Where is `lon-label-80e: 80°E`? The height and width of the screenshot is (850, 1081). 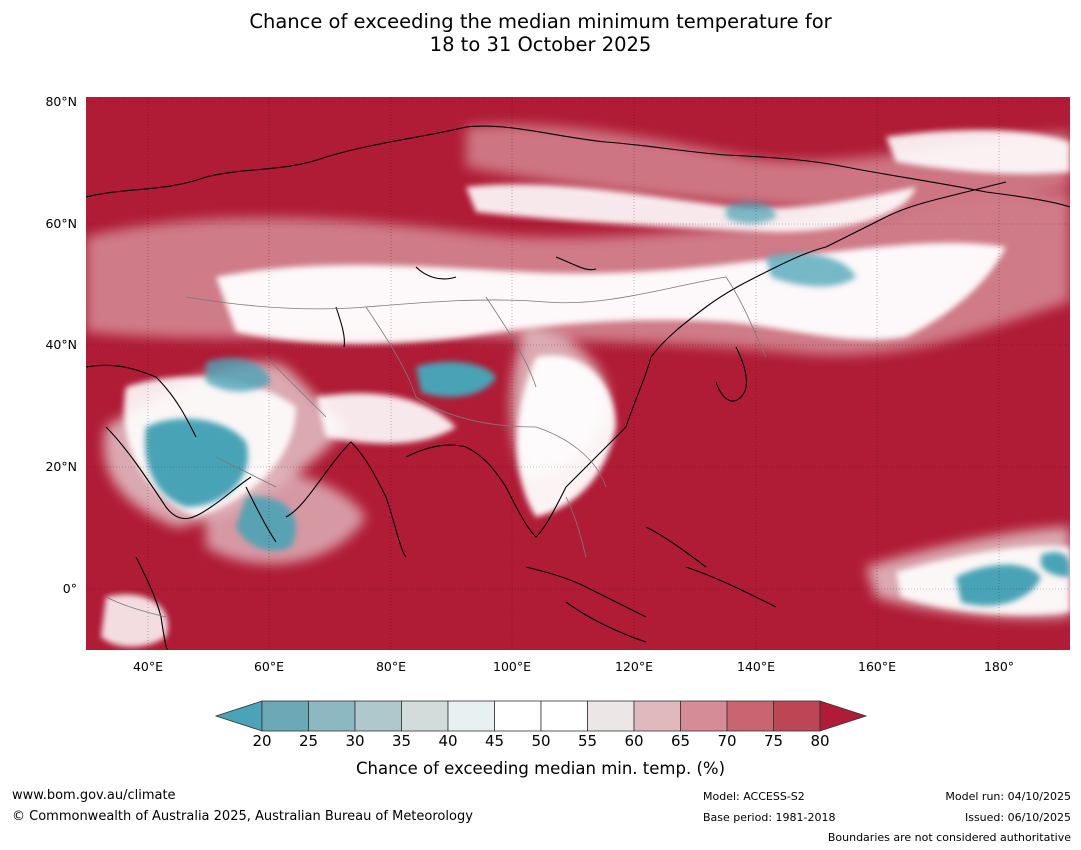
lon-label-80e: 80°E is located at coordinates (391, 666).